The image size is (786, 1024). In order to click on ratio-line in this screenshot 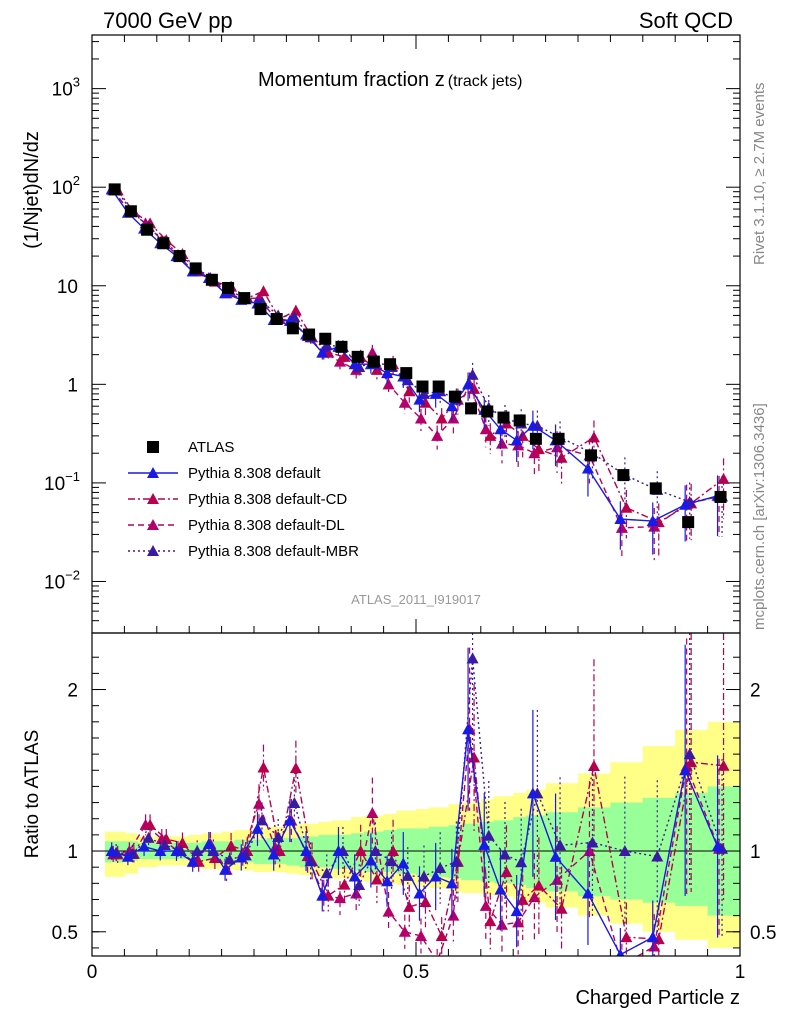, I will do `click(420, 848)`.